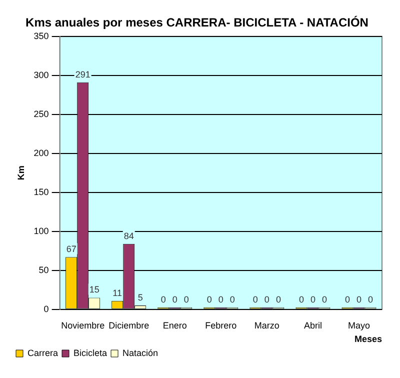 This screenshot has height=378, width=400. What do you see at coordinates (41, 35) in the screenshot?
I see `y-tick-label: 350` at bounding box center [41, 35].